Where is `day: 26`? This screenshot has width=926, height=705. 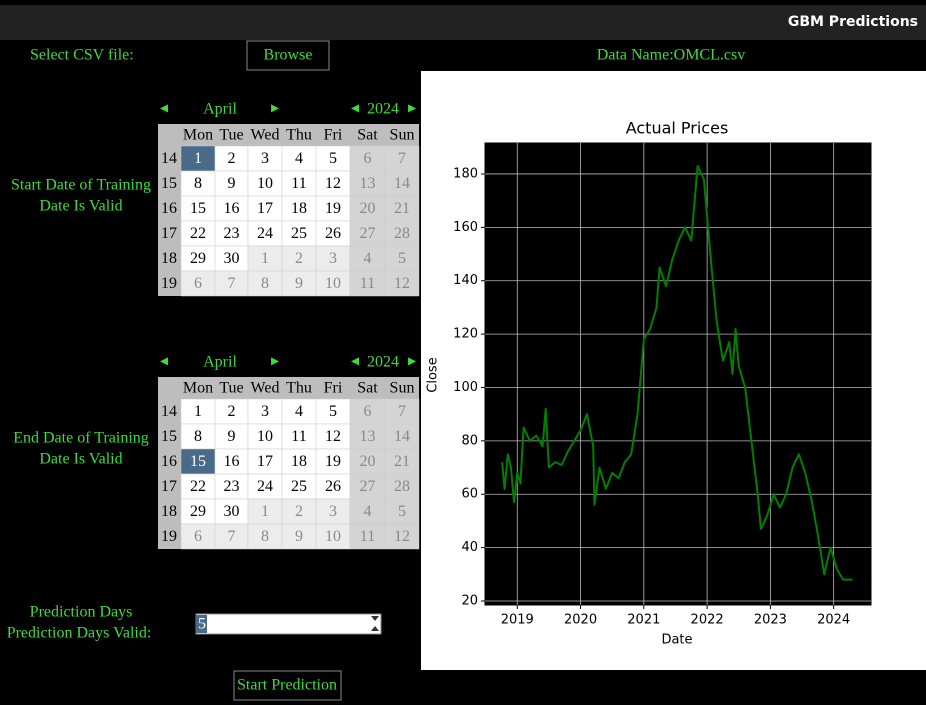 day: 26 is located at coordinates (333, 233).